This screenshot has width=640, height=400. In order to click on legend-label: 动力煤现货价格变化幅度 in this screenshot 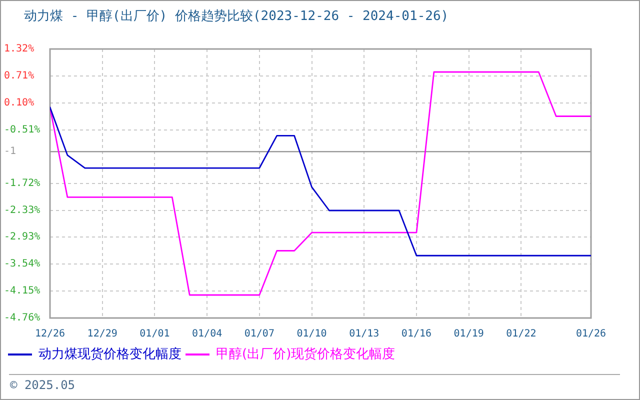, I will do `click(110, 354)`.